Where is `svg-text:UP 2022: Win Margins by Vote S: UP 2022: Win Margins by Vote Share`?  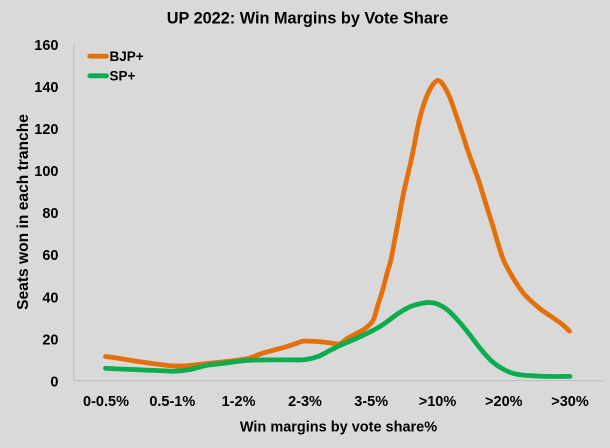
svg-text:UP 2022: Win Margins by Vote S: UP 2022: Win Margins by Vote Share is located at coordinates (308, 19).